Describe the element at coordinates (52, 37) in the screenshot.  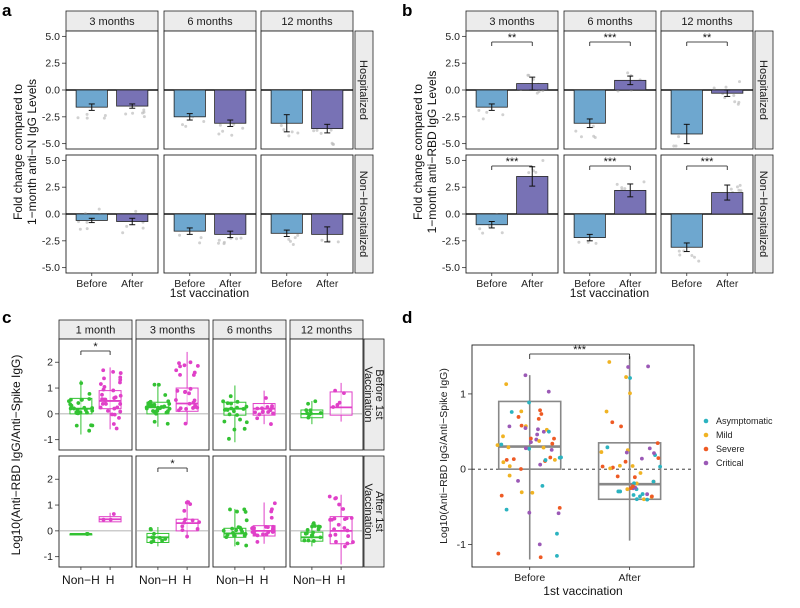
I see `y-tick-label: 5.0` at that location.